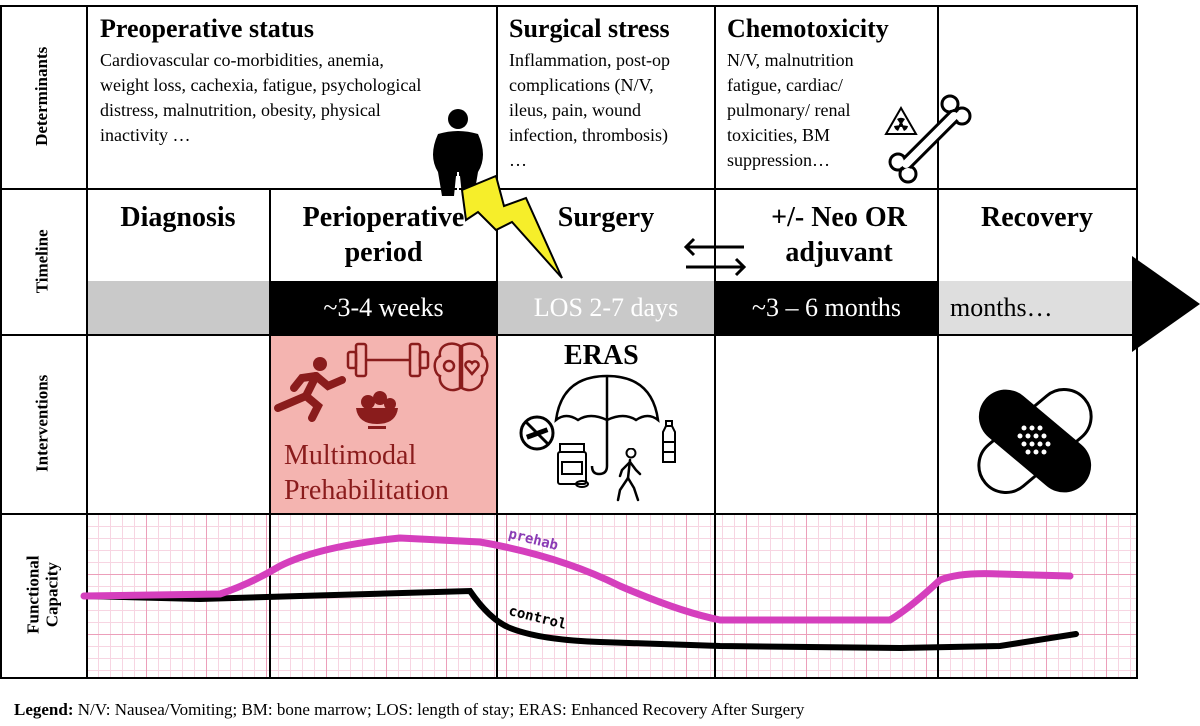  Describe the element at coordinates (715, 342) in the screenshot. I see `grid-line-col-c` at that location.